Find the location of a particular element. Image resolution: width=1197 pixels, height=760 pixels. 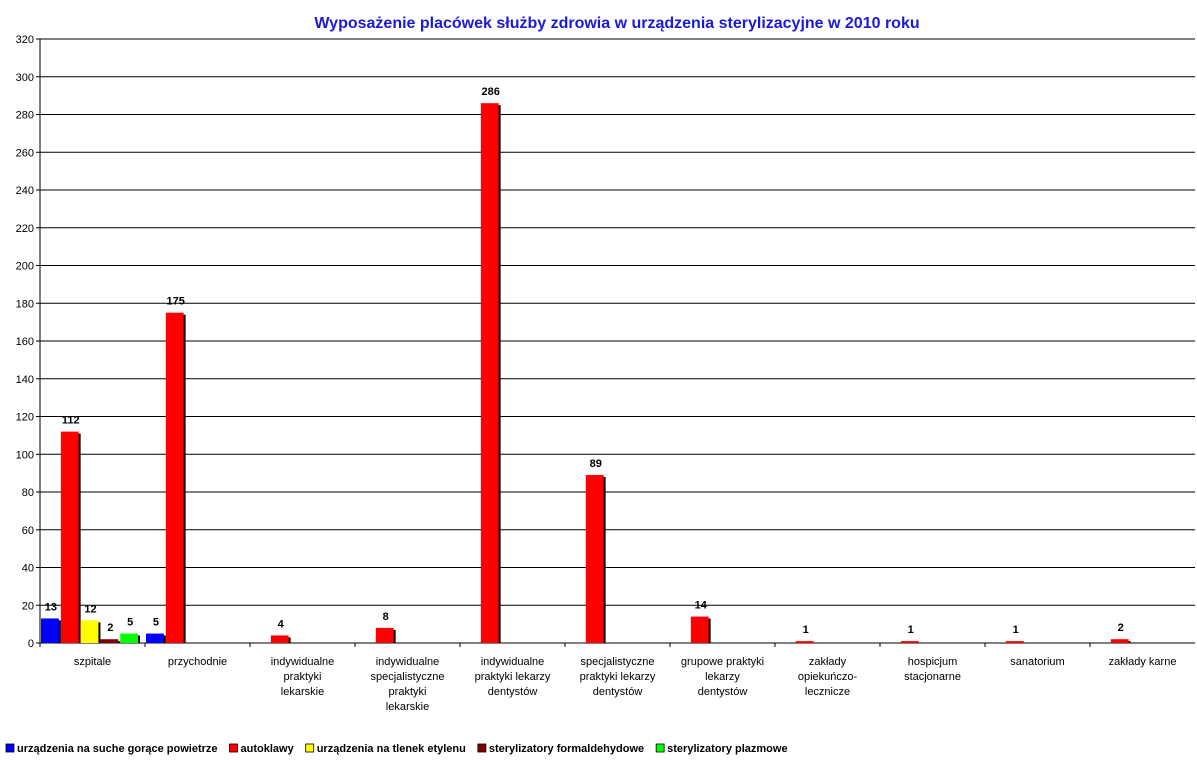

y-tick-label: 40 is located at coordinates (28, 569).